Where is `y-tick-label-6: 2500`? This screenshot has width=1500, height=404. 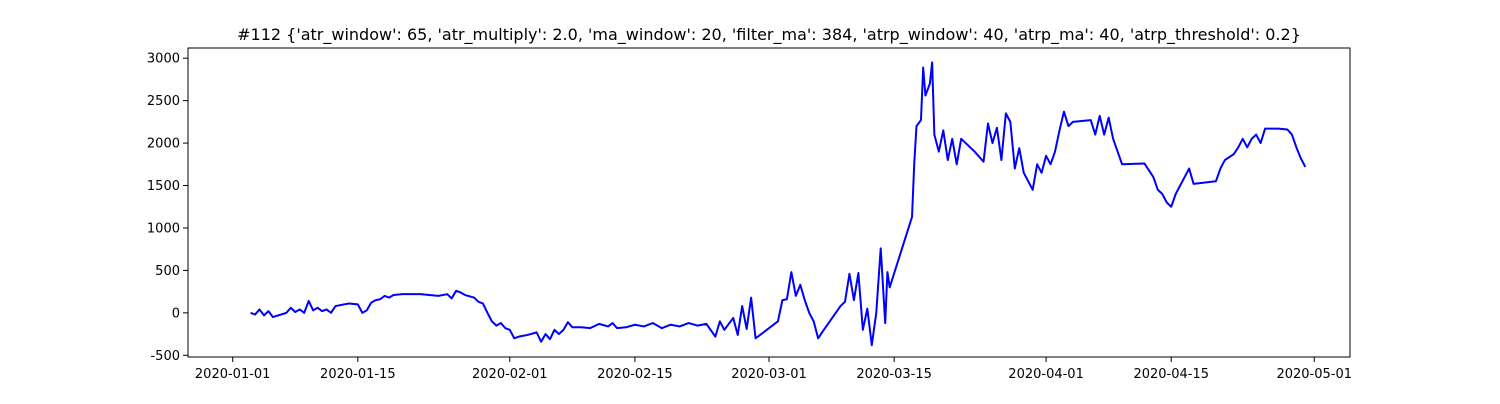 y-tick-label-6: 2500 is located at coordinates (163, 101).